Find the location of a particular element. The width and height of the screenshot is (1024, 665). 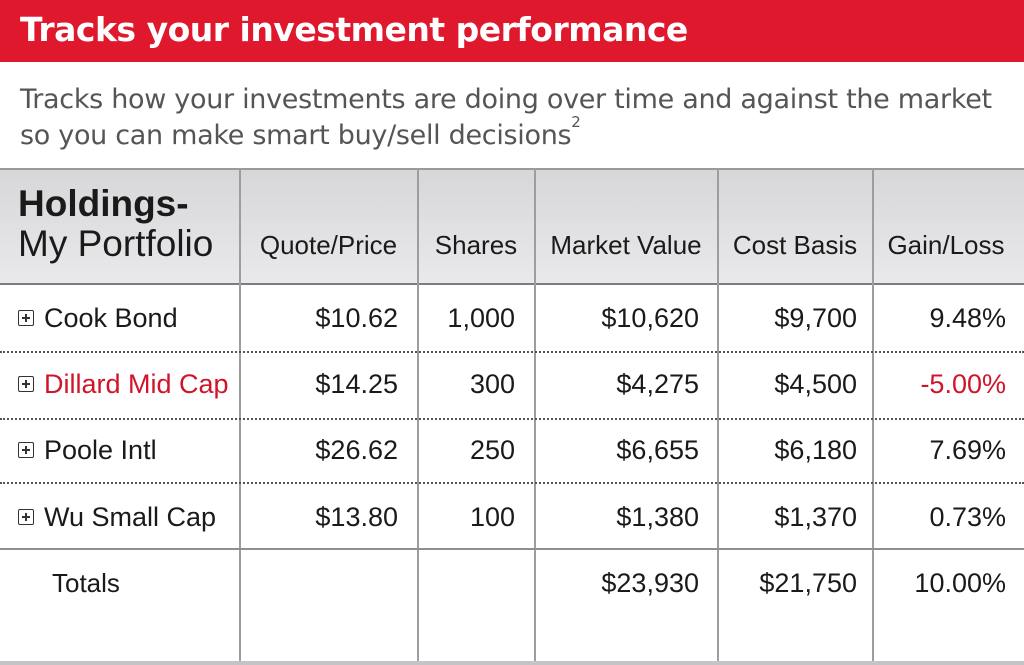

market-value: $10,620 is located at coordinates (650, 318).